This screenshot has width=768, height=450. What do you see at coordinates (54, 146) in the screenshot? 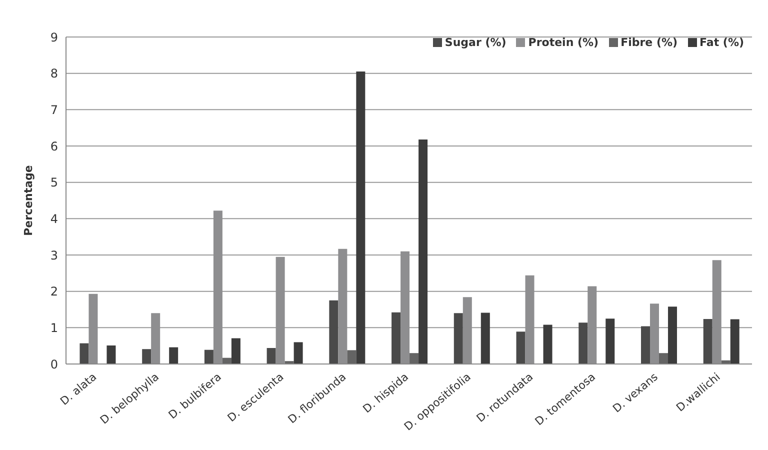
I see `y-tick-label: 6` at bounding box center [54, 146].